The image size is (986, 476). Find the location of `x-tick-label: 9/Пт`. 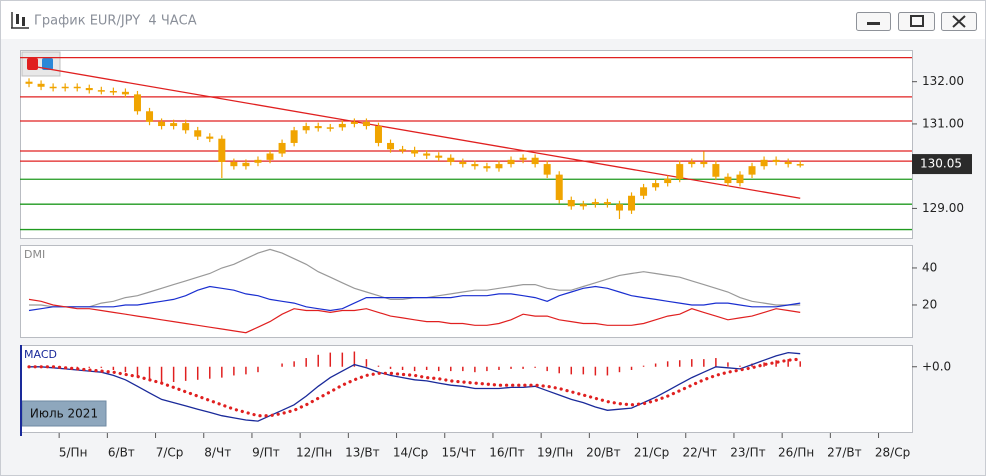

x-tick-label: 9/Пт is located at coordinates (266, 453).